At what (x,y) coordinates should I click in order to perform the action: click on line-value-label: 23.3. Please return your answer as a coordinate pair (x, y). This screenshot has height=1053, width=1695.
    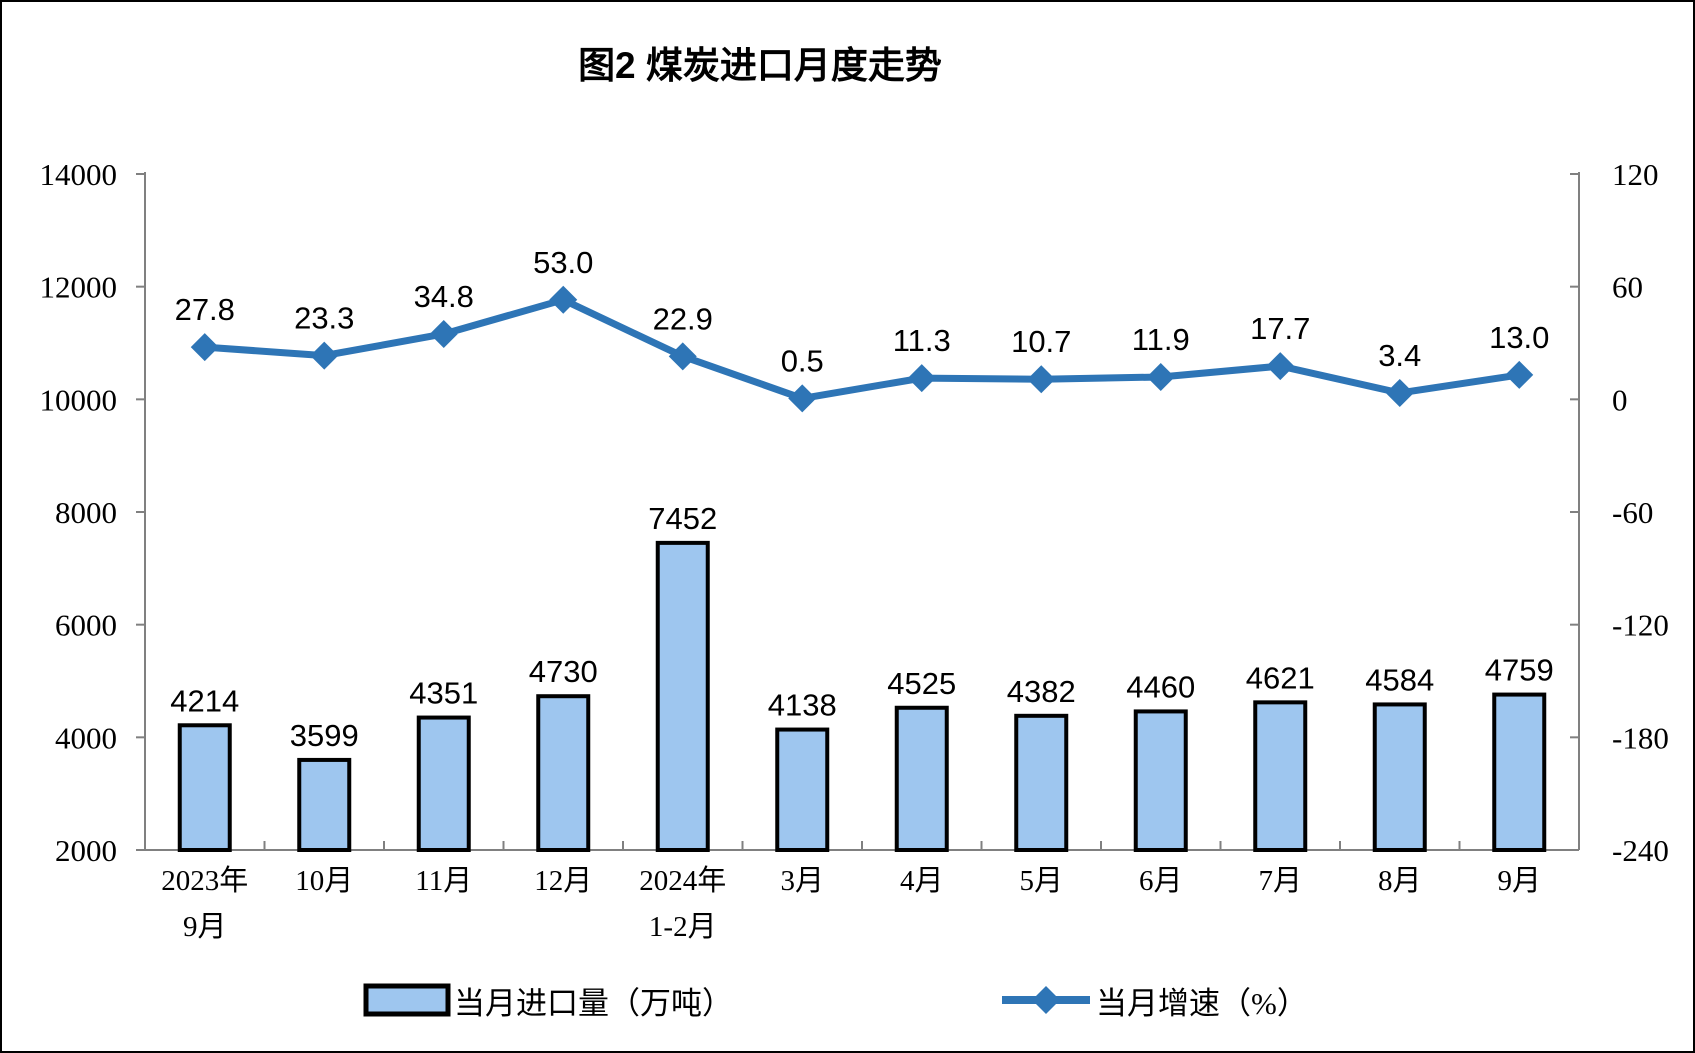
    Looking at the image, I should click on (324, 318).